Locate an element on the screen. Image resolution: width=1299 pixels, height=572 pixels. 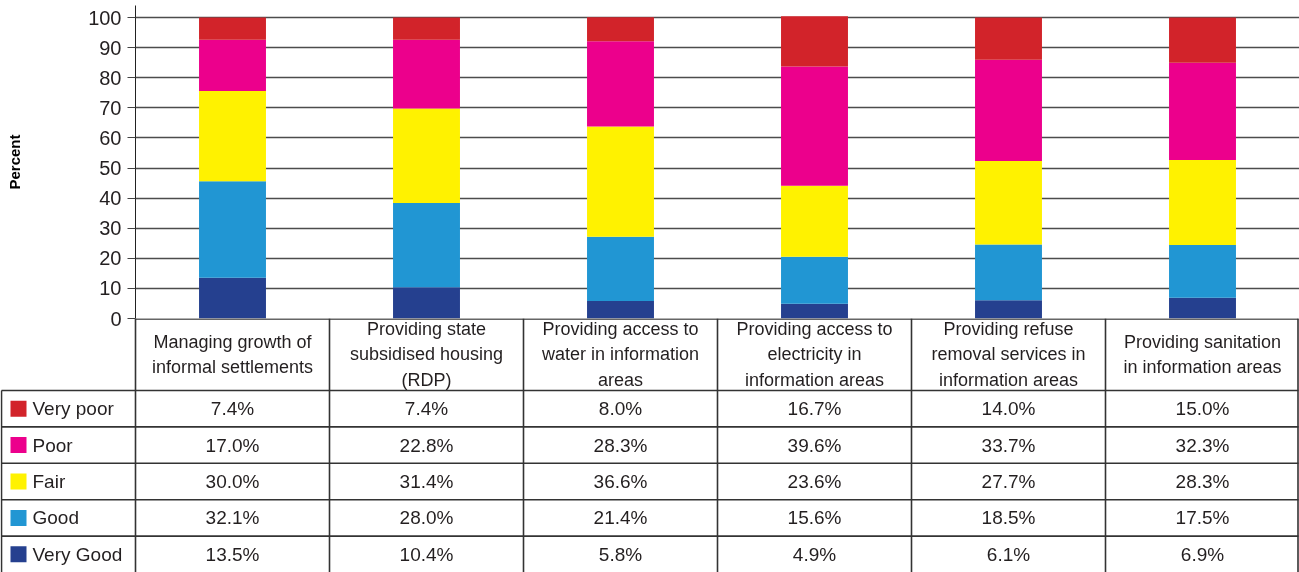
data-label: 21.4% is located at coordinates (620, 518).